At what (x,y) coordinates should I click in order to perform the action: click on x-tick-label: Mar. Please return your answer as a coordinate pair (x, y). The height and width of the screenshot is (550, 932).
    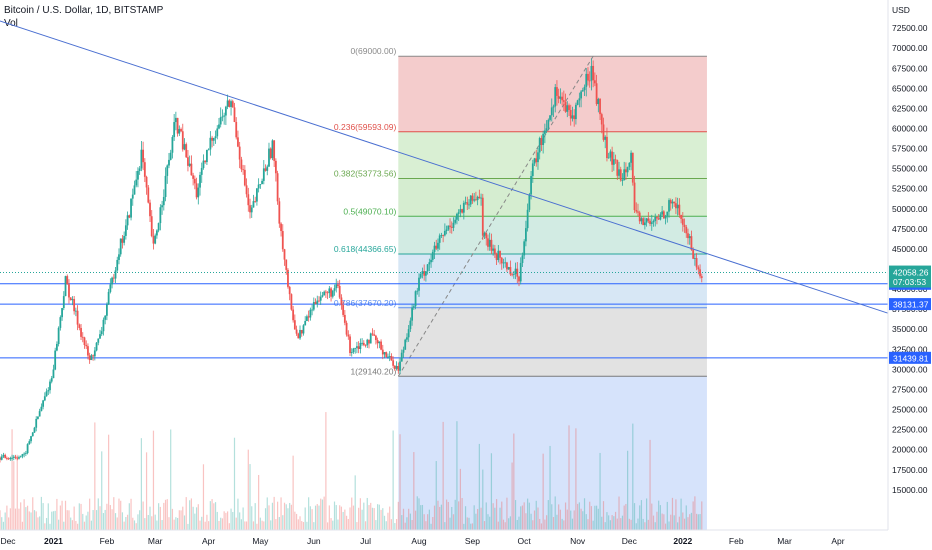
    Looking at the image, I should click on (155, 541).